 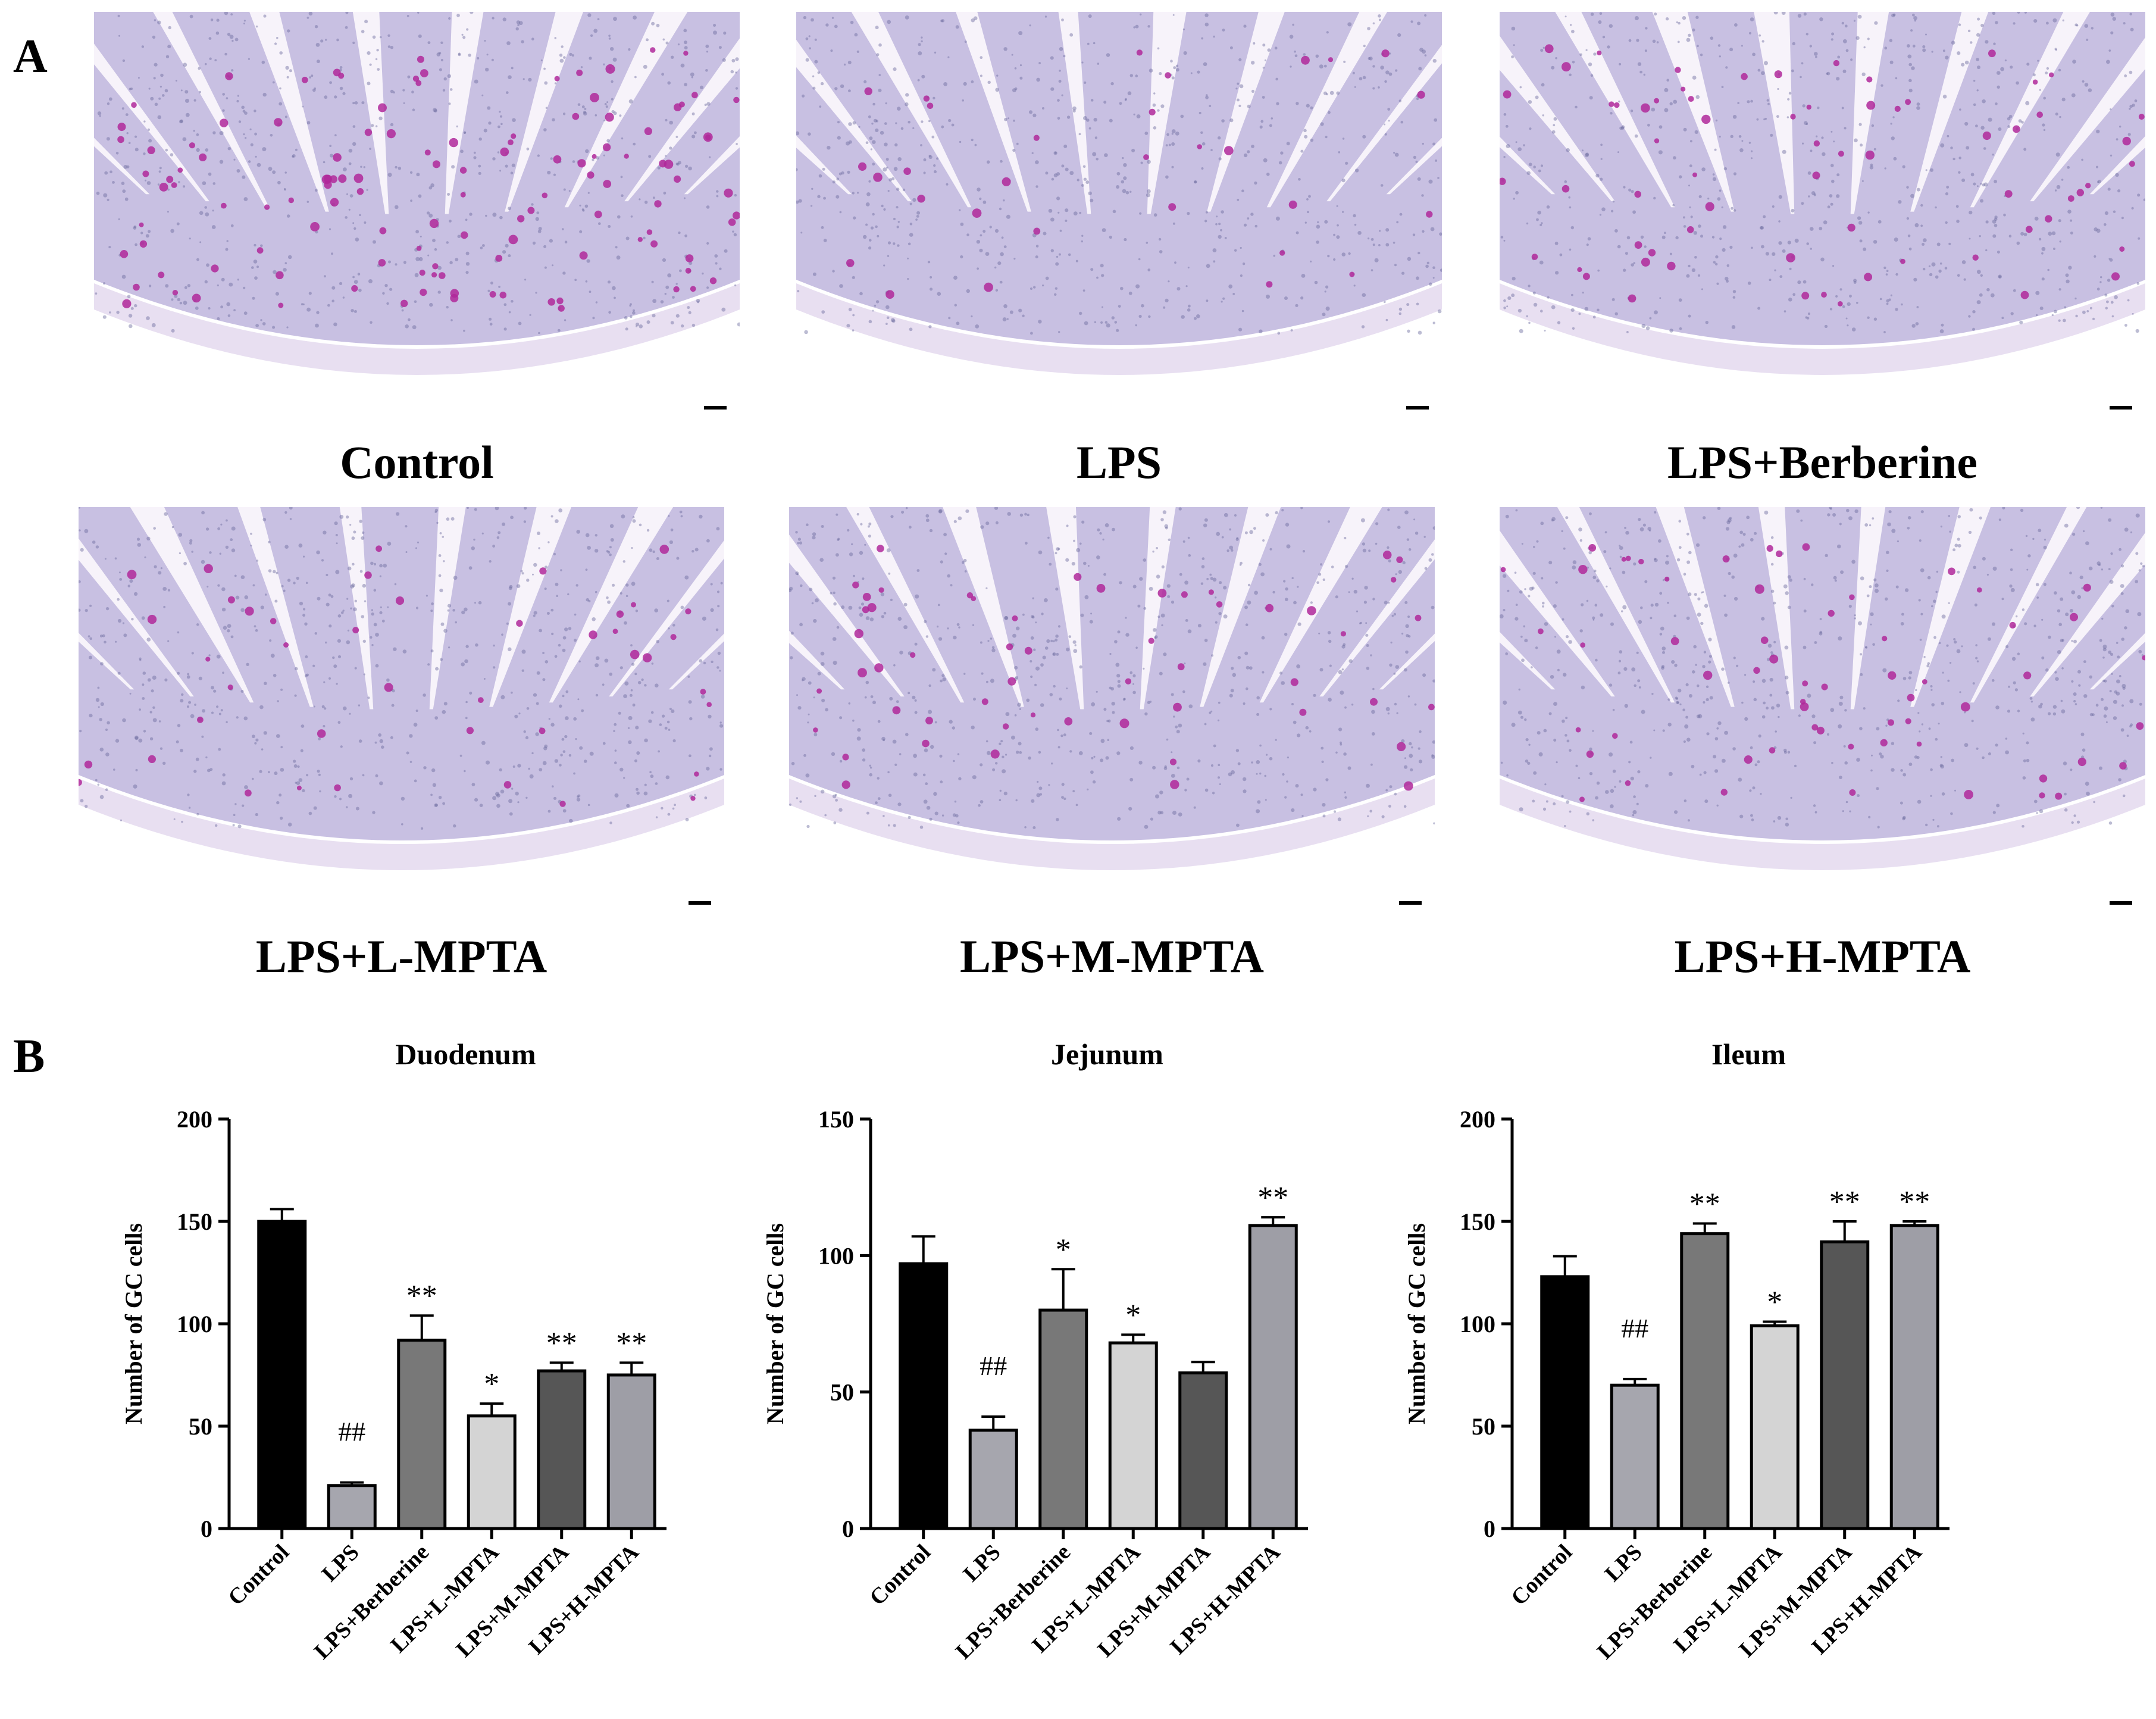 What do you see at coordinates (401, 956) in the screenshot?
I see `caption-lps-l-mpta: LPS+L-MPTA` at bounding box center [401, 956].